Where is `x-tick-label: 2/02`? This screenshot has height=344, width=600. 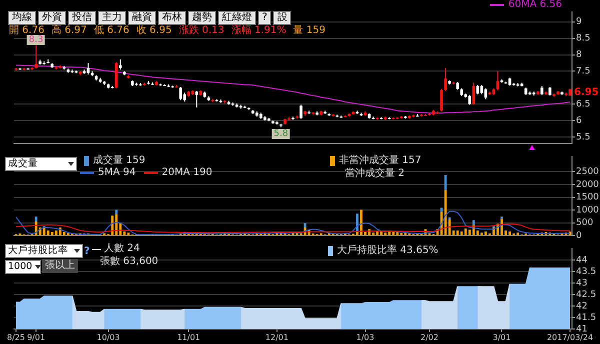
x-tick-label: 2/02 is located at coordinates (429, 337).